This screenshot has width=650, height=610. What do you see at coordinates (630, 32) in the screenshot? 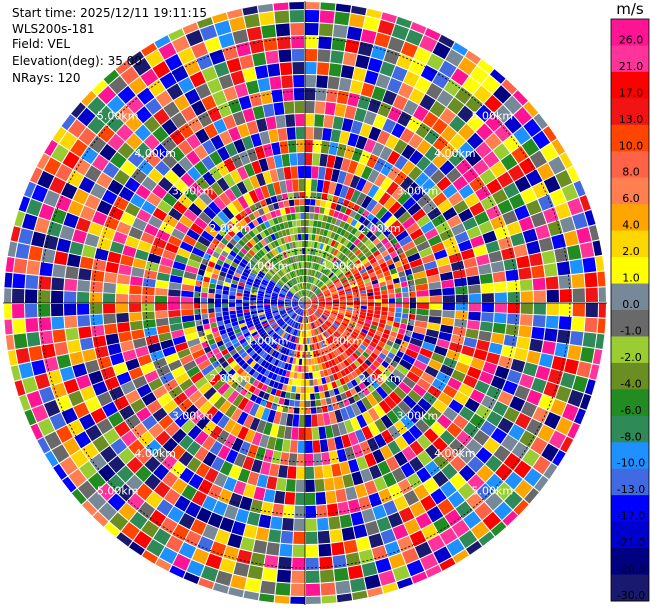
I see `colorbar-swatch` at bounding box center [630, 32].